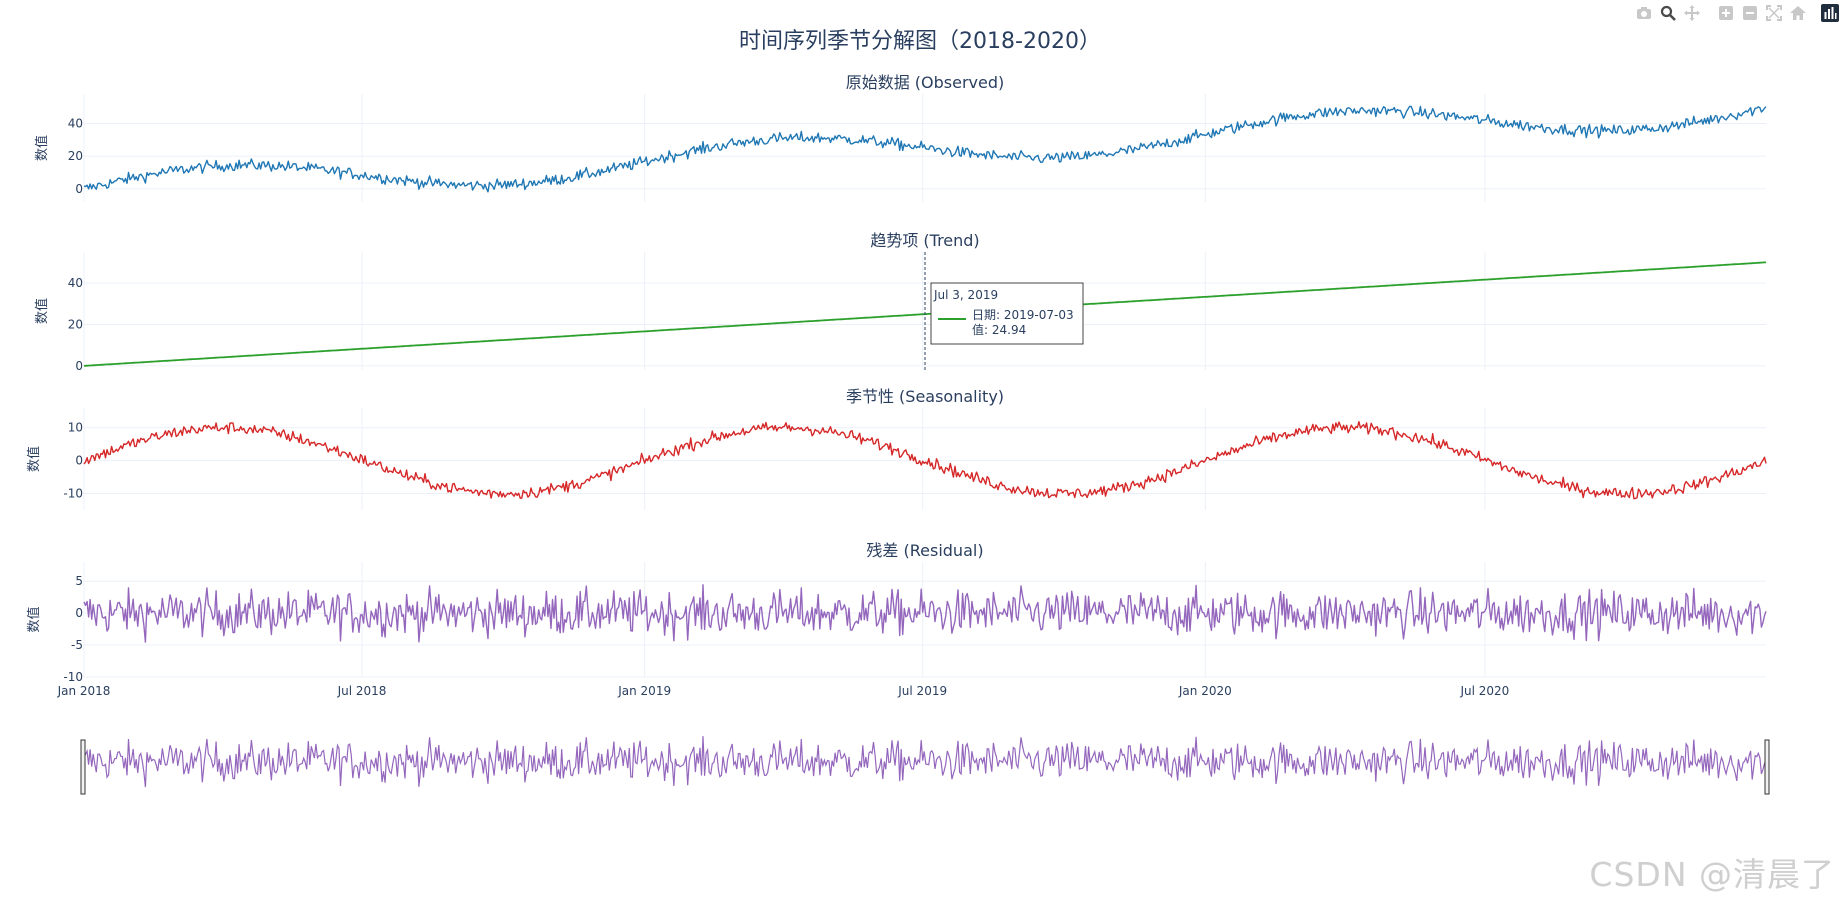  I want to click on x-tick-label: Jul 2019, so click(922, 691).